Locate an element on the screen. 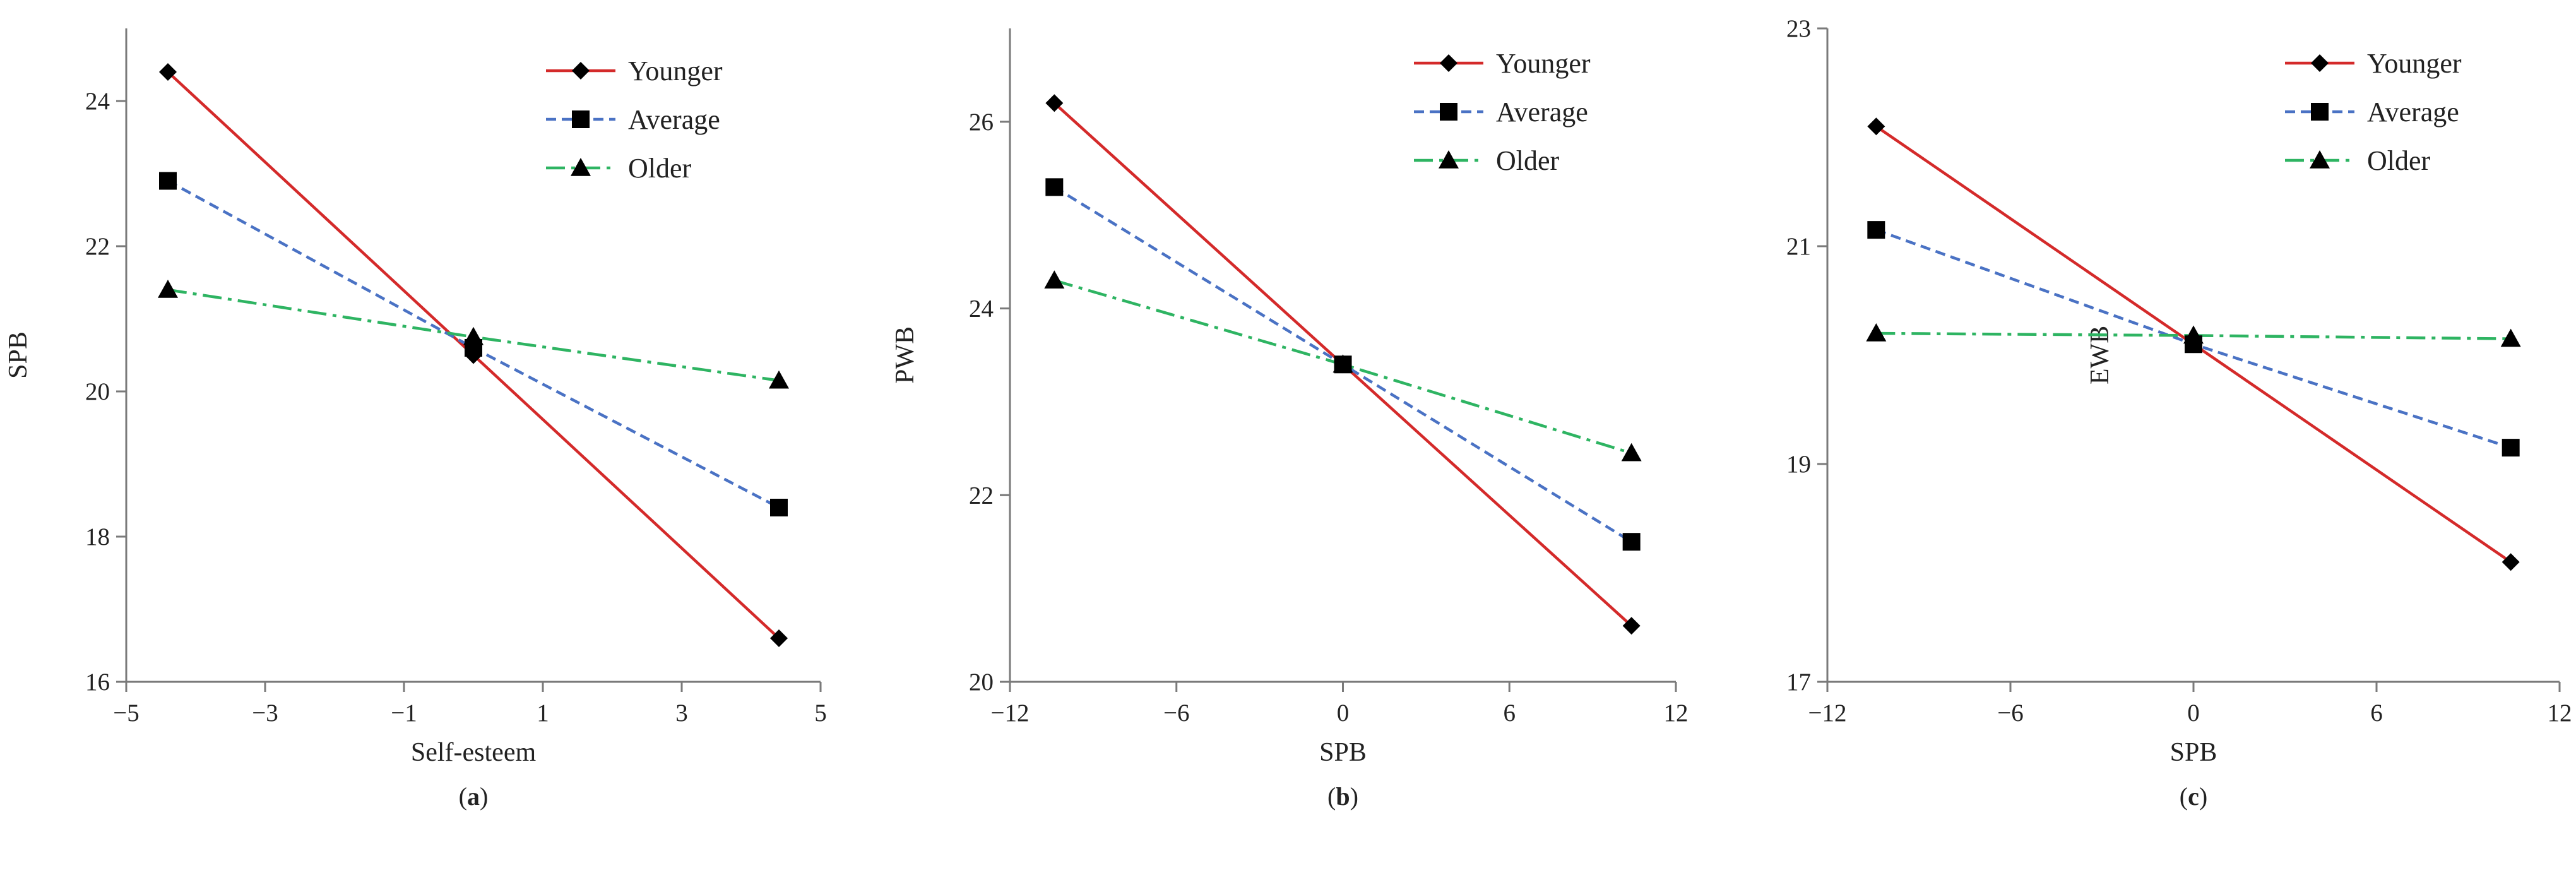  y-axis-label: SPB is located at coordinates (18, 355).